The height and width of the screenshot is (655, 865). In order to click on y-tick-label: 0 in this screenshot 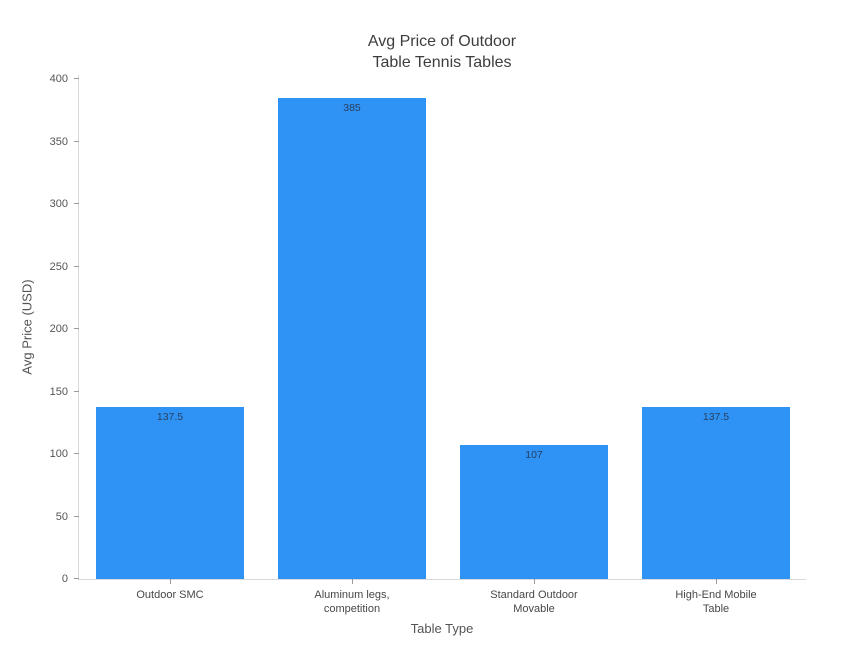, I will do `click(64, 579)`.